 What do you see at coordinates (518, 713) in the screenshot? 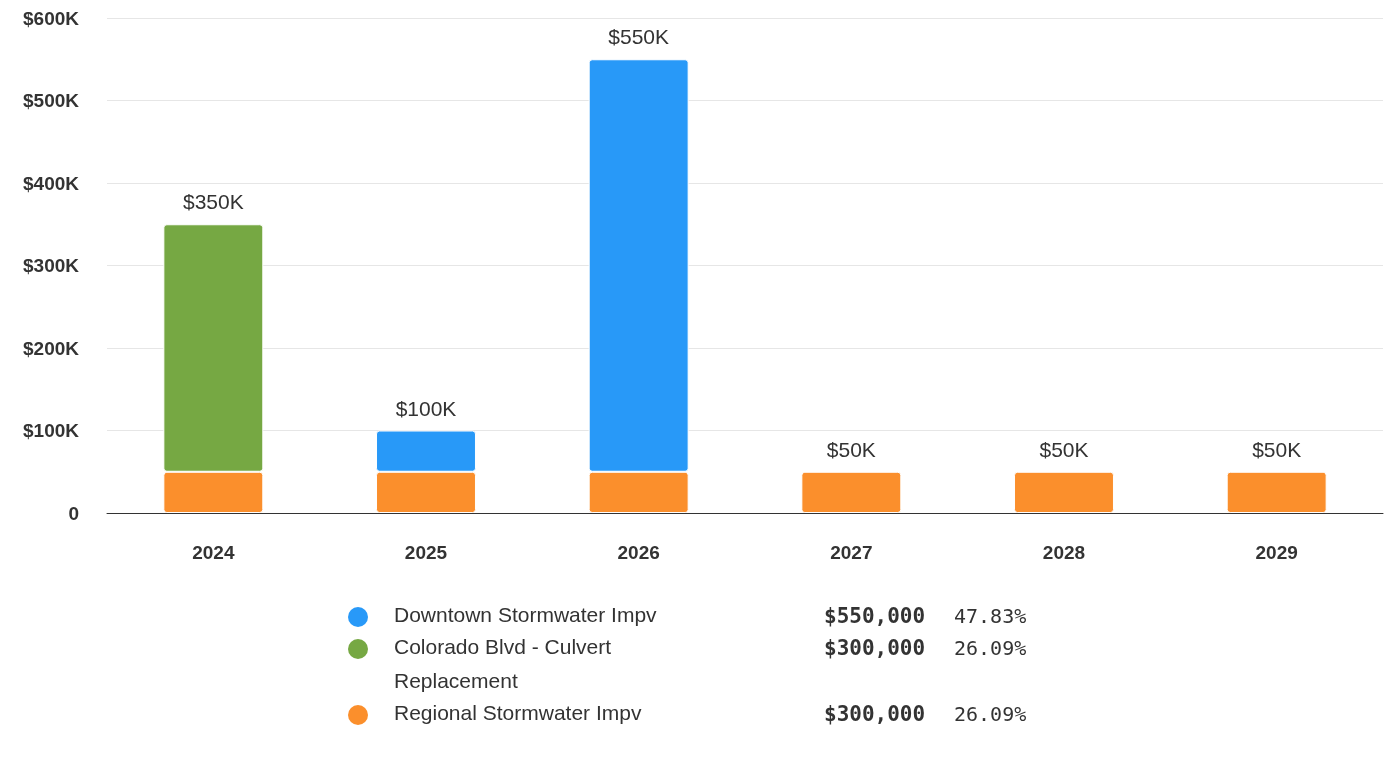
I see `legend-label: Regional Stormwater Impv` at bounding box center [518, 713].